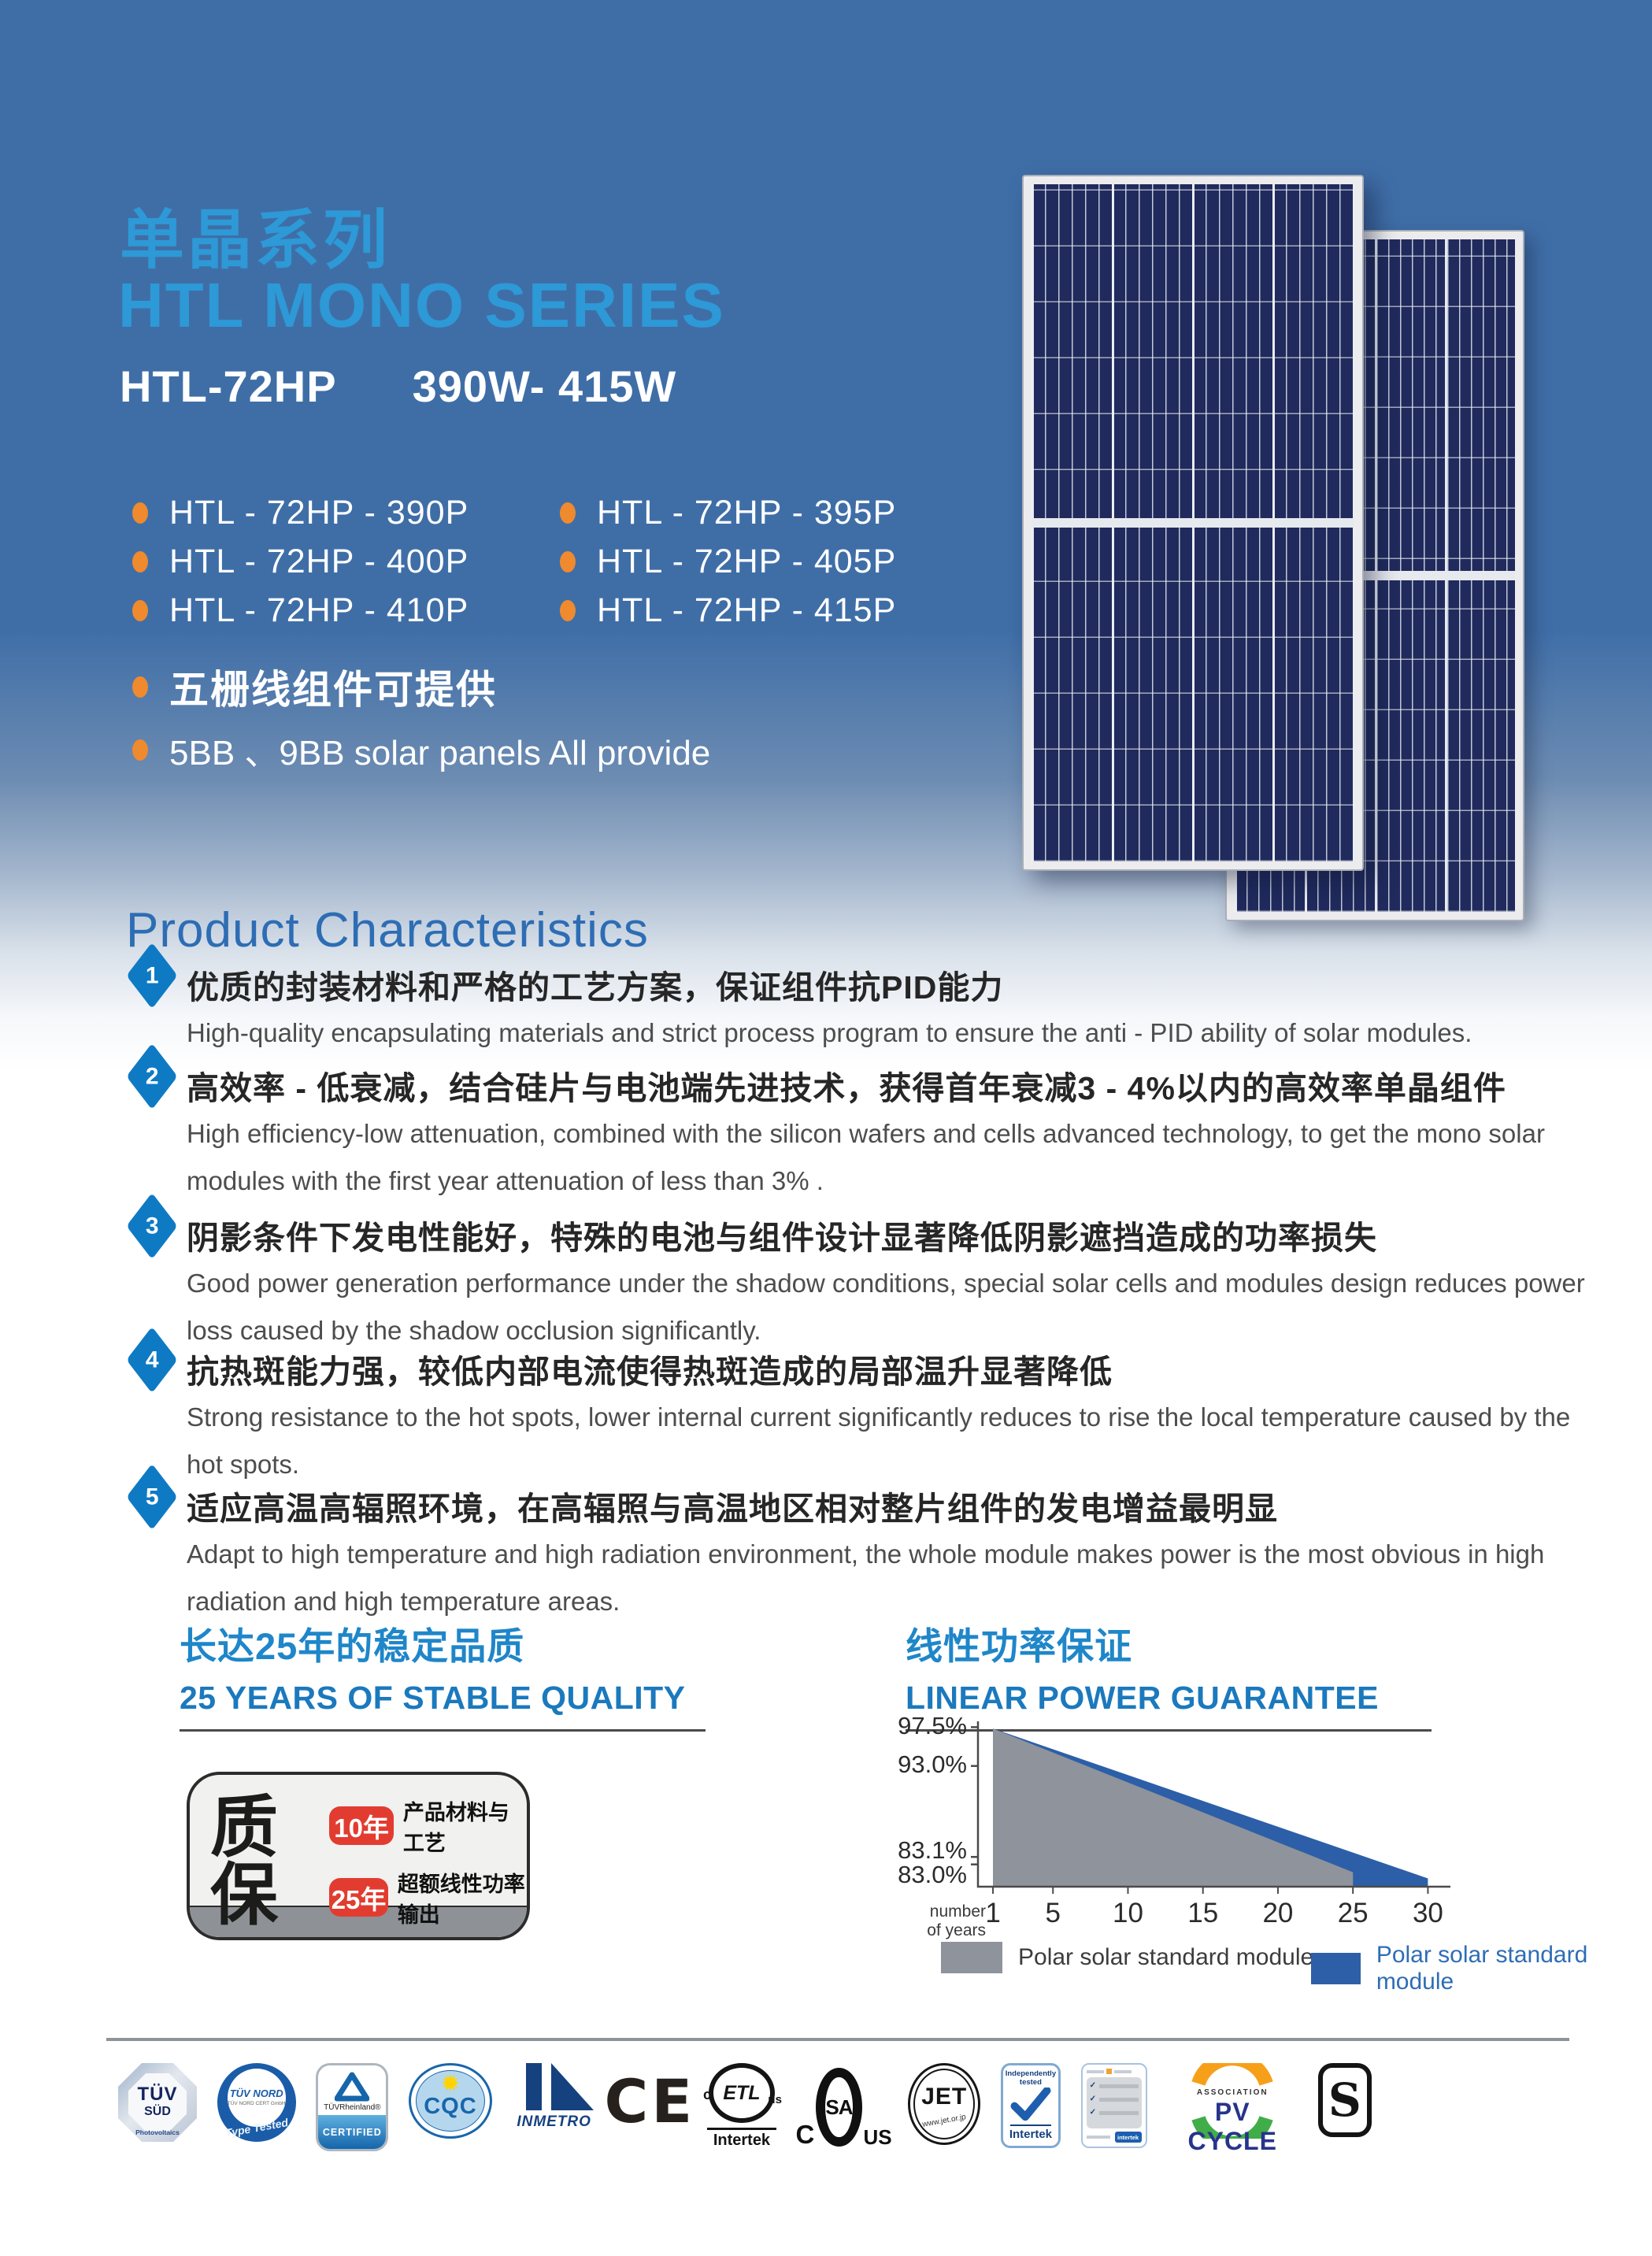  Describe the element at coordinates (1114, 2071) in the screenshot. I see `card-header` at that location.